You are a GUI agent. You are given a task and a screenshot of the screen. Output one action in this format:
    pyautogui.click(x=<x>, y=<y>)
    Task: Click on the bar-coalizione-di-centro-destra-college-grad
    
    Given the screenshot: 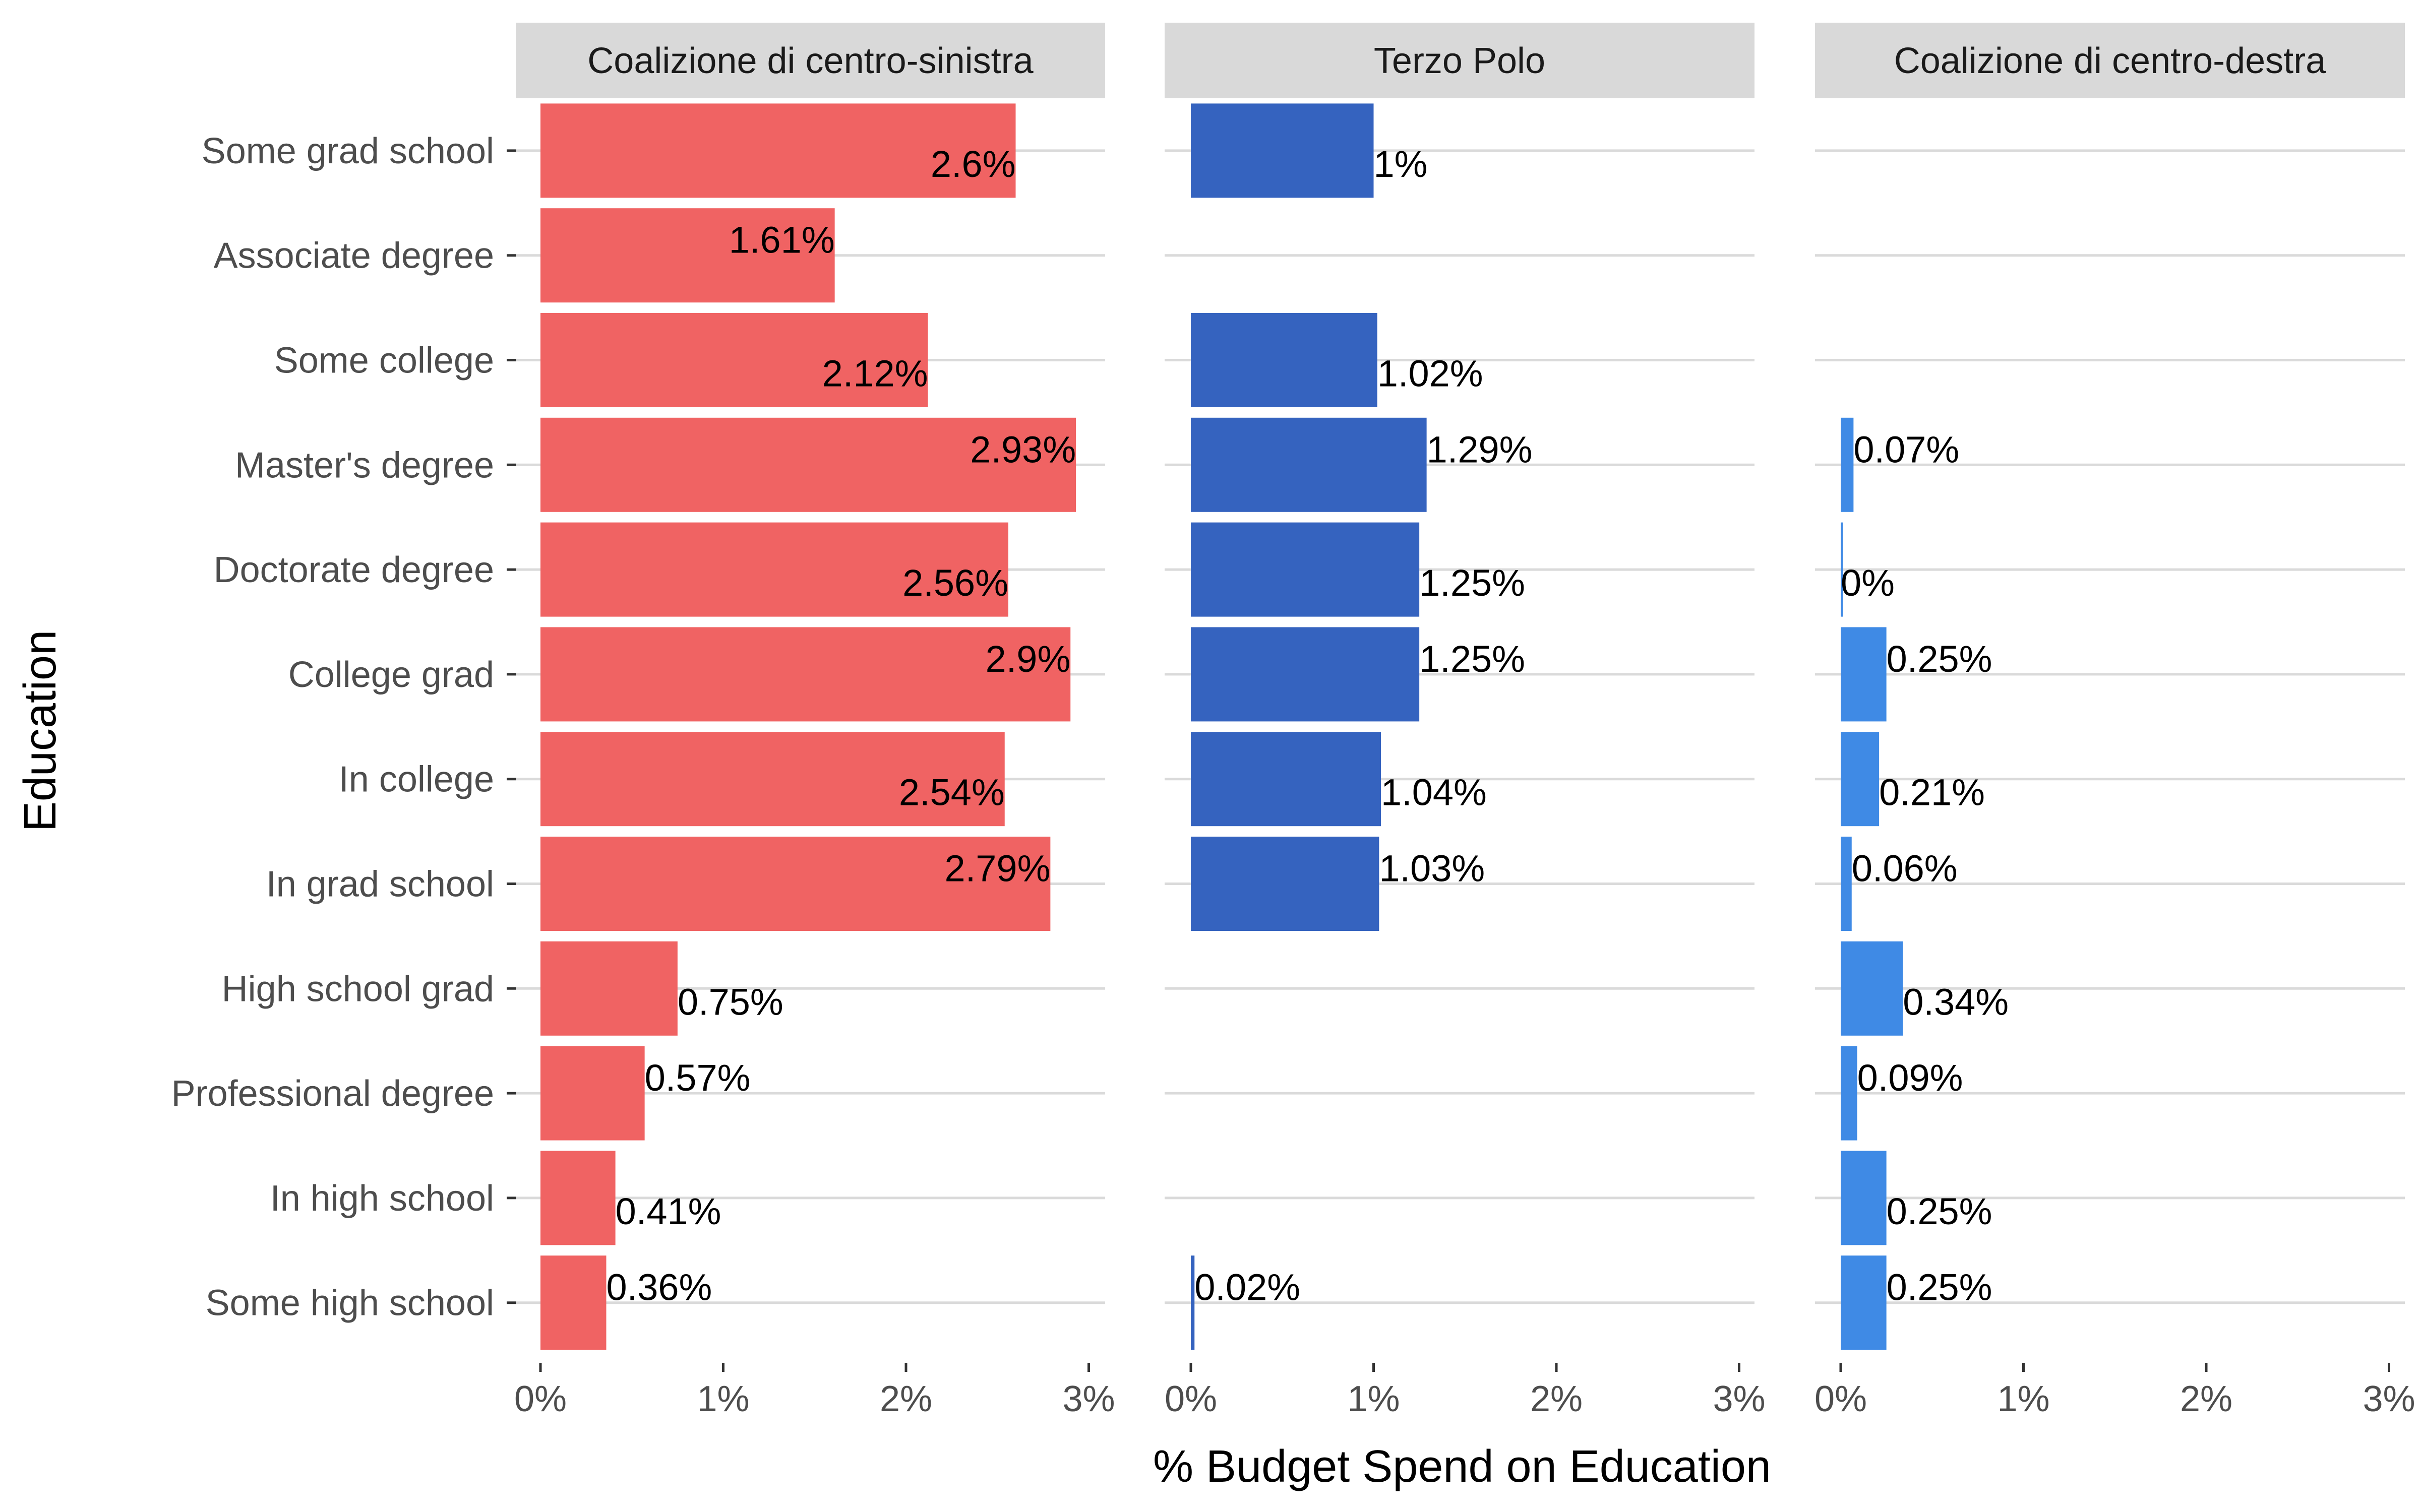 What is the action you would take?
    pyautogui.click(x=1864, y=674)
    